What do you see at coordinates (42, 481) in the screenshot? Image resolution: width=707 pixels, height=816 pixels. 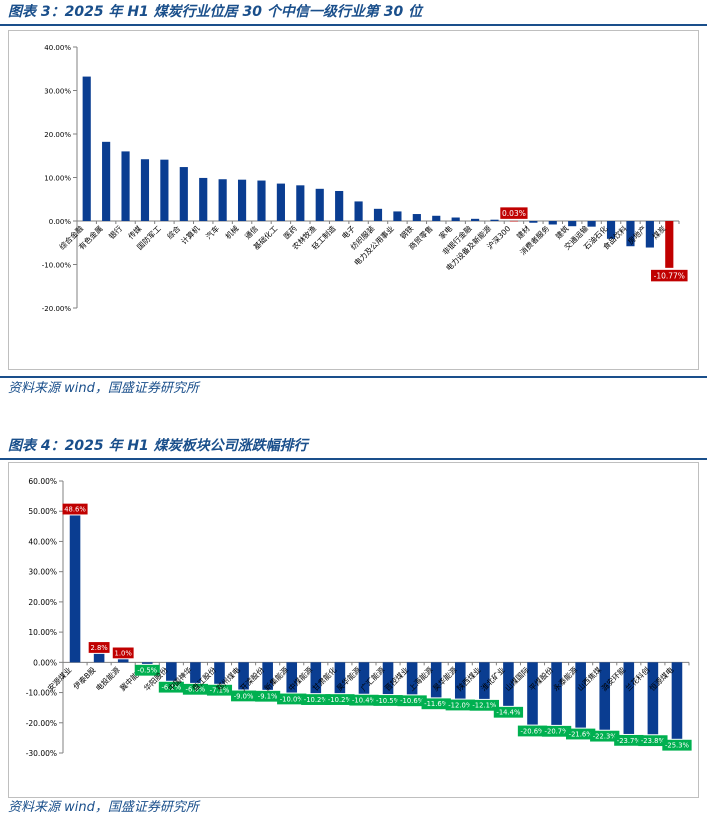 I see `y-tick-label: 60.00%` at bounding box center [42, 481].